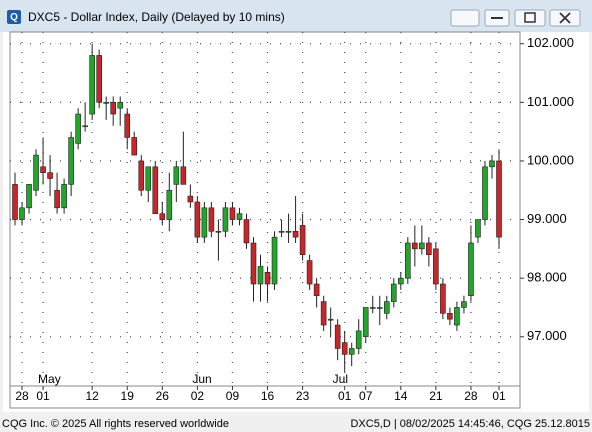 This screenshot has width=592, height=432. I want to click on x-tick-label: 07, so click(366, 396).